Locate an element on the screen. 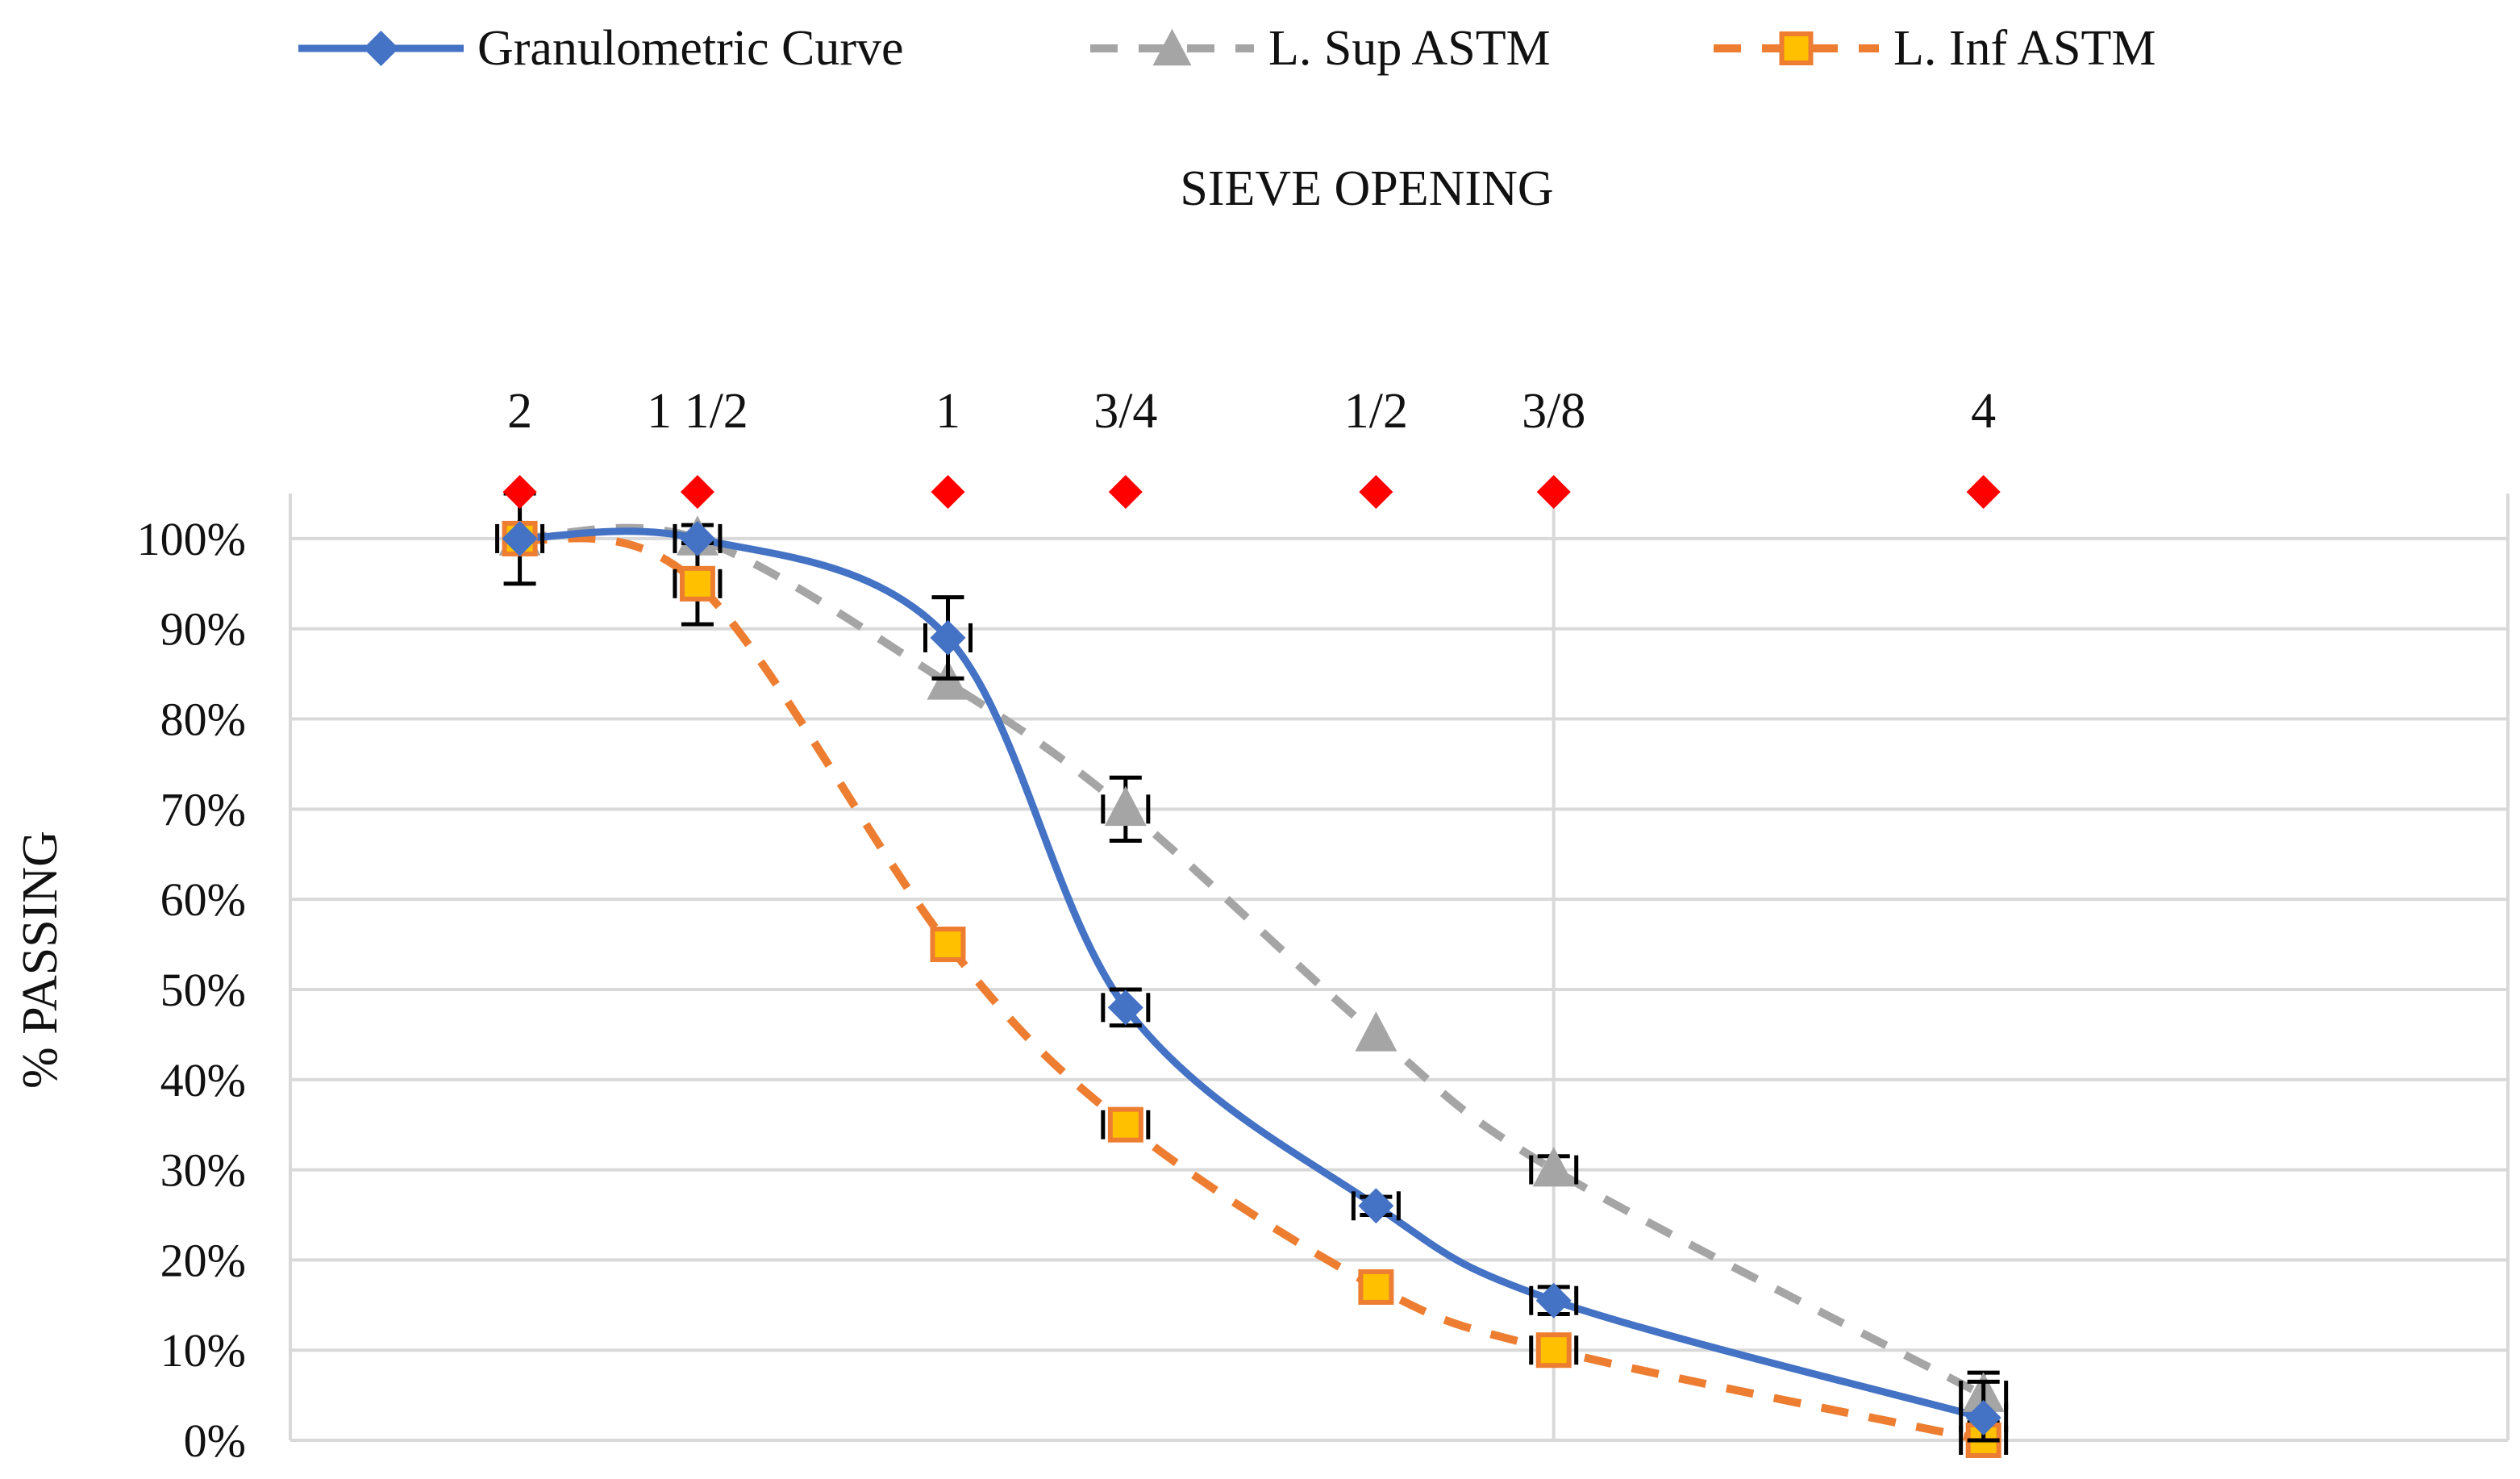  y-tick-label: 20% is located at coordinates (203, 1260).